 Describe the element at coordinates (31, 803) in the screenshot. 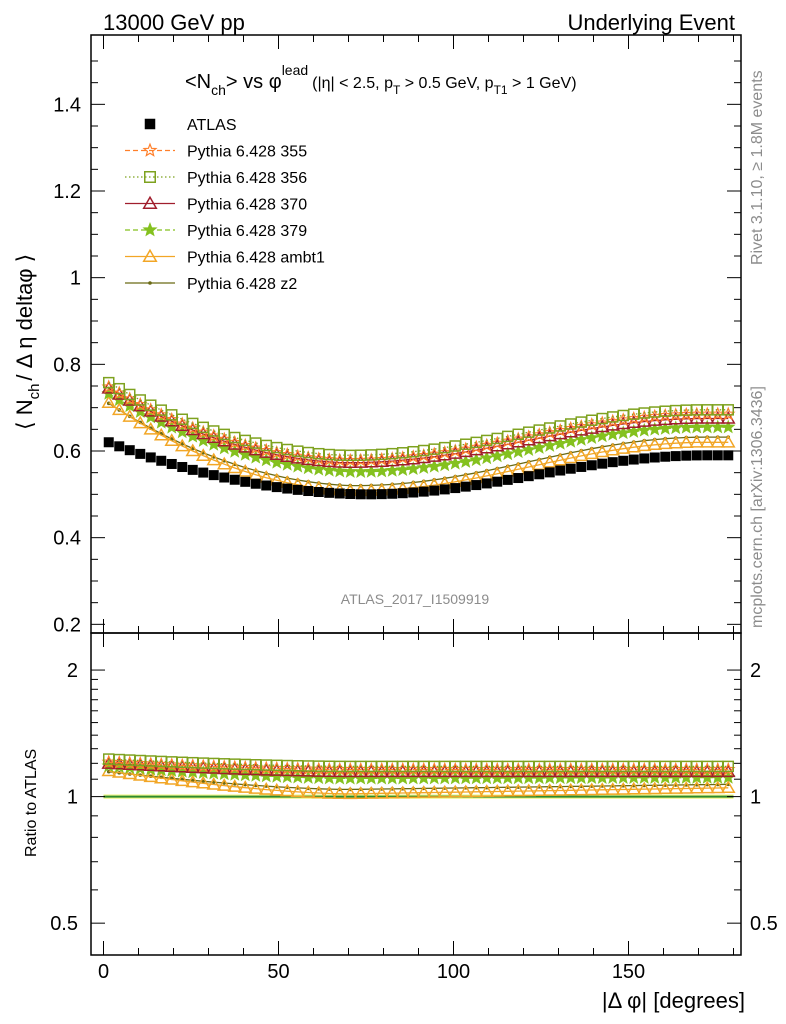

I see `ratio-y-axis-label: Ratio to ATLAS` at that location.